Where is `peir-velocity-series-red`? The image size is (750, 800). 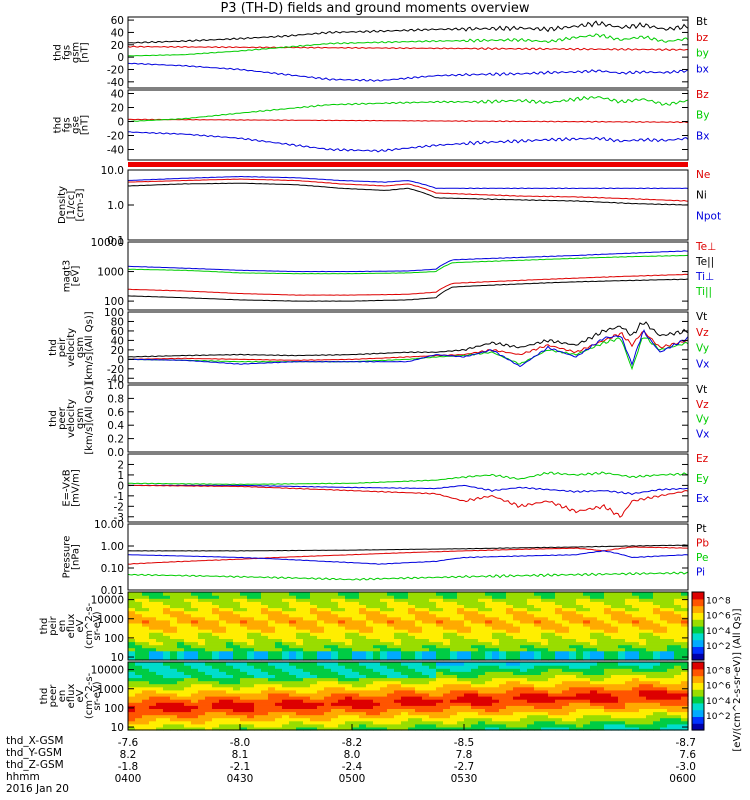 peir-velocity-series-red is located at coordinates (408, 345).